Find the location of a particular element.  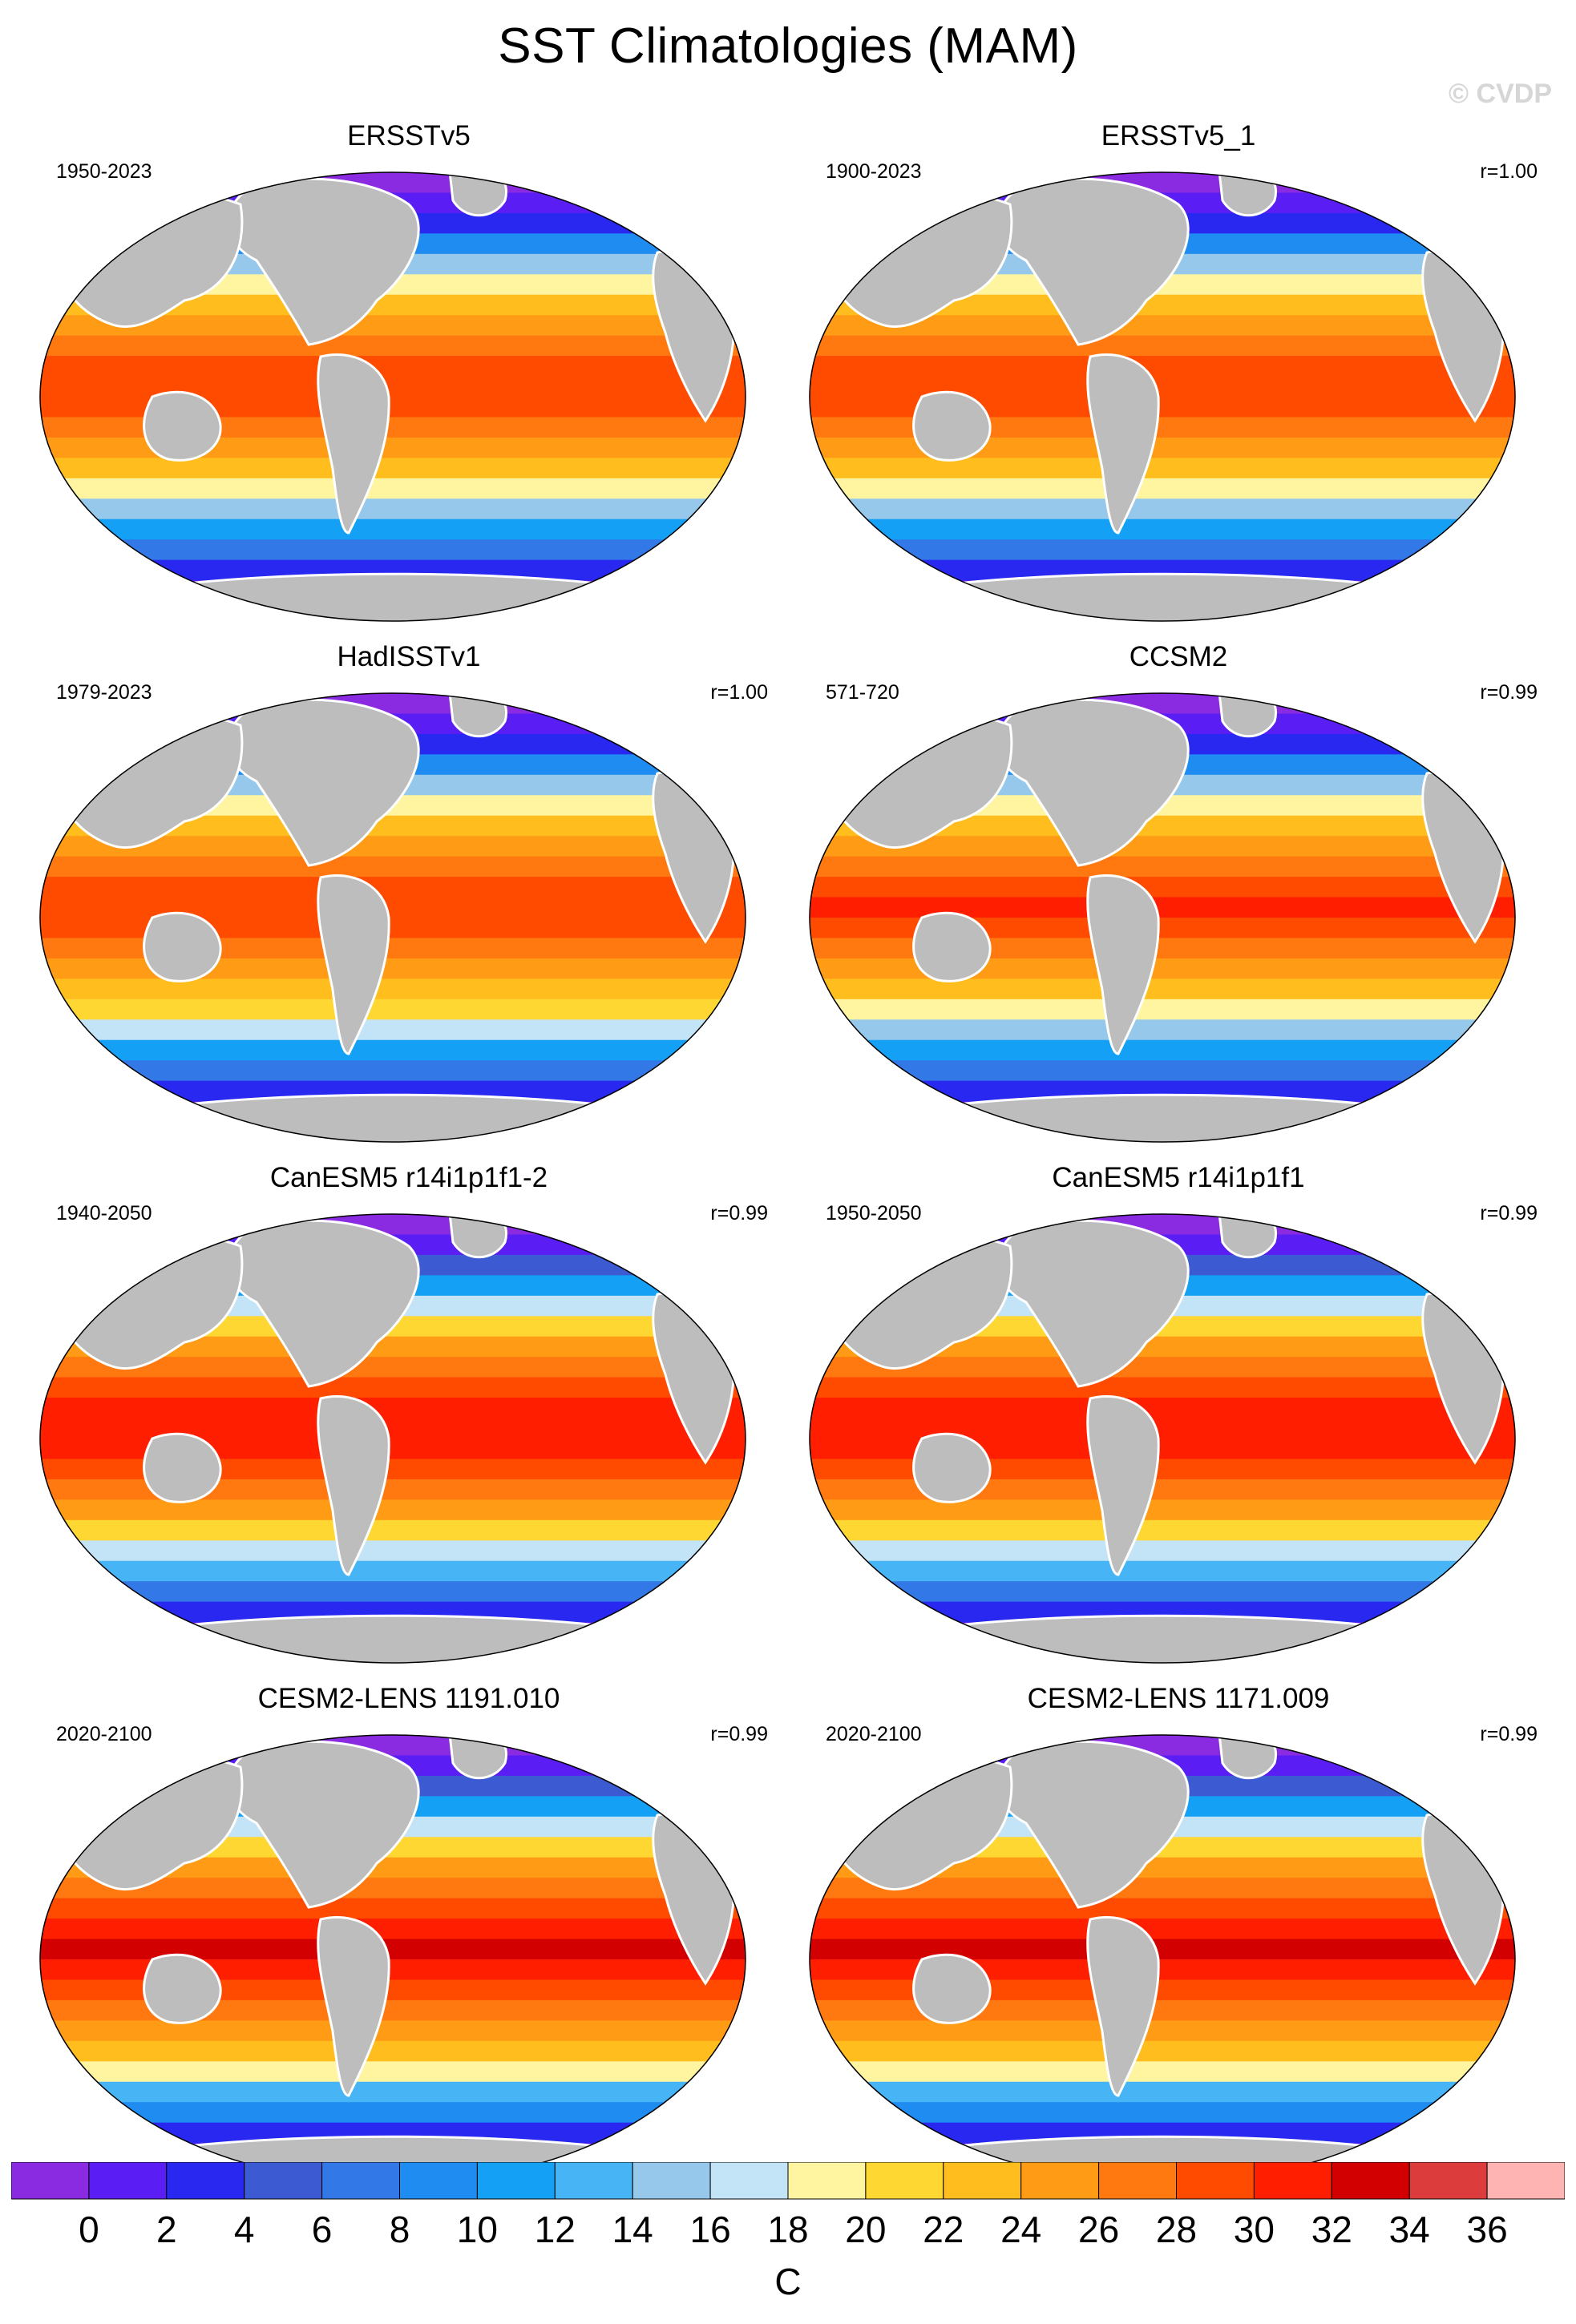

panel-years: 571-720 is located at coordinates (862, 692).